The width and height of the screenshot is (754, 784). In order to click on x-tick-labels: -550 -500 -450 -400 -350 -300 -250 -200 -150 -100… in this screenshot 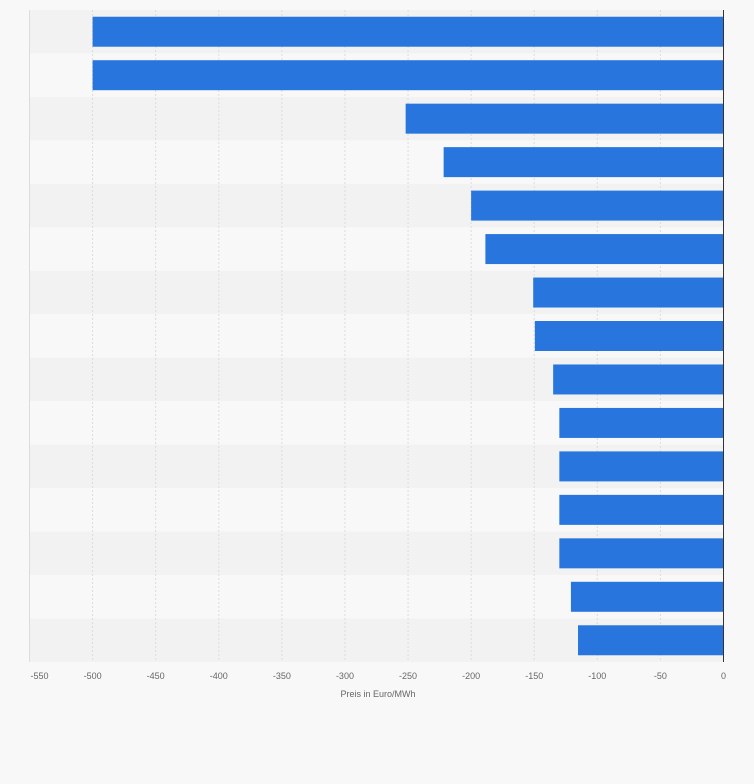, I will do `click(378, 676)`.